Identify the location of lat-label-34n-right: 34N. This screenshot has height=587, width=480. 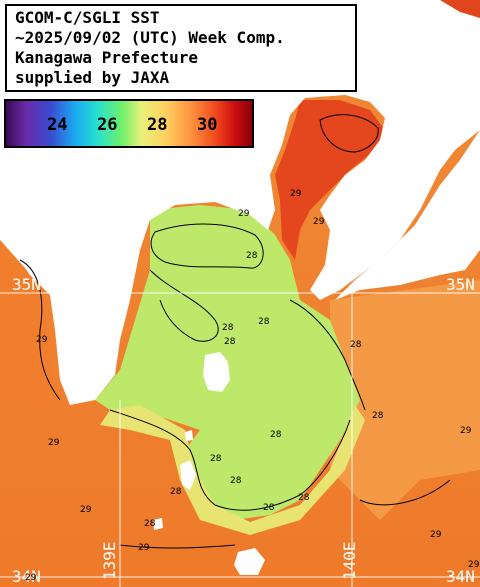
(460, 576).